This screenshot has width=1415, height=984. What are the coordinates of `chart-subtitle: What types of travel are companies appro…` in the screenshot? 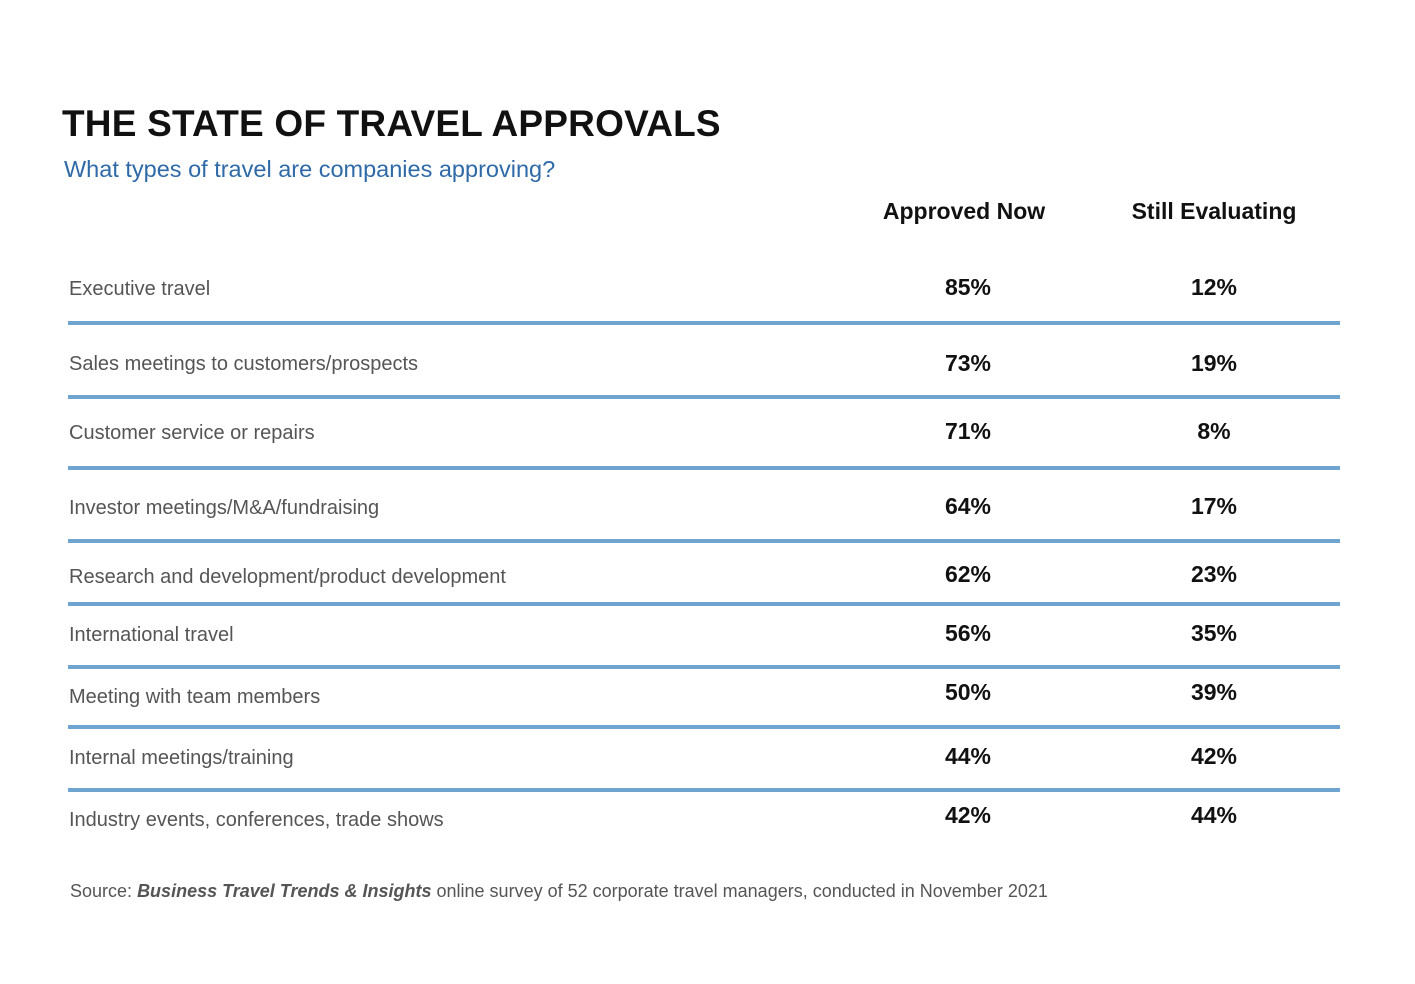 It's located at (310, 169).